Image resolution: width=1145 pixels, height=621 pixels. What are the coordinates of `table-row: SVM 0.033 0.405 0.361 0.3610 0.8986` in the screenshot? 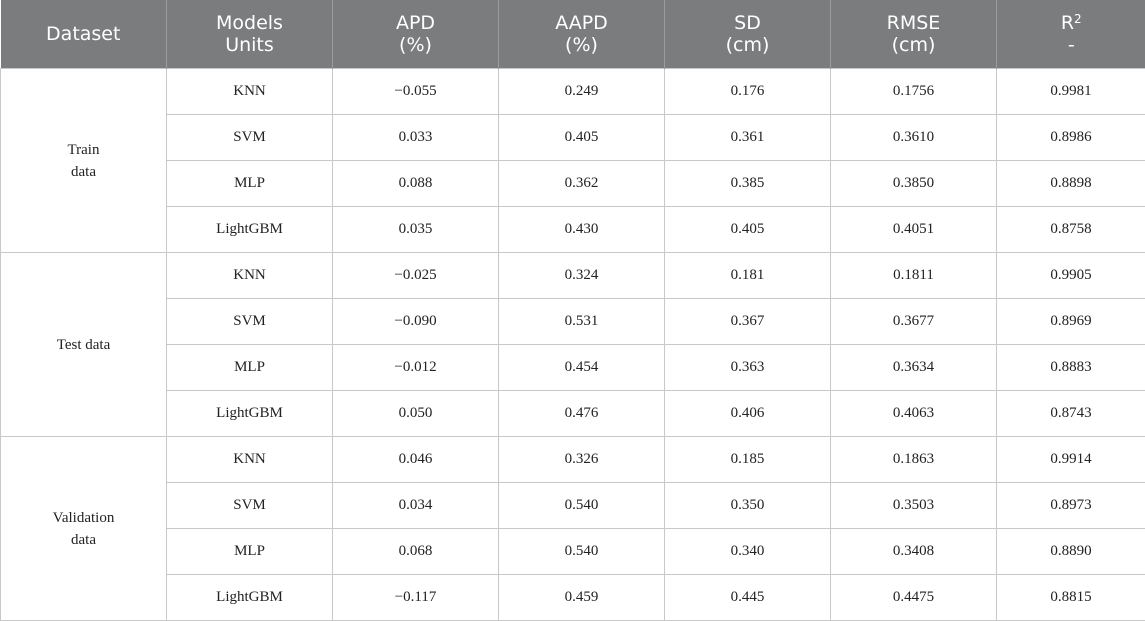 It's located at (573, 138).